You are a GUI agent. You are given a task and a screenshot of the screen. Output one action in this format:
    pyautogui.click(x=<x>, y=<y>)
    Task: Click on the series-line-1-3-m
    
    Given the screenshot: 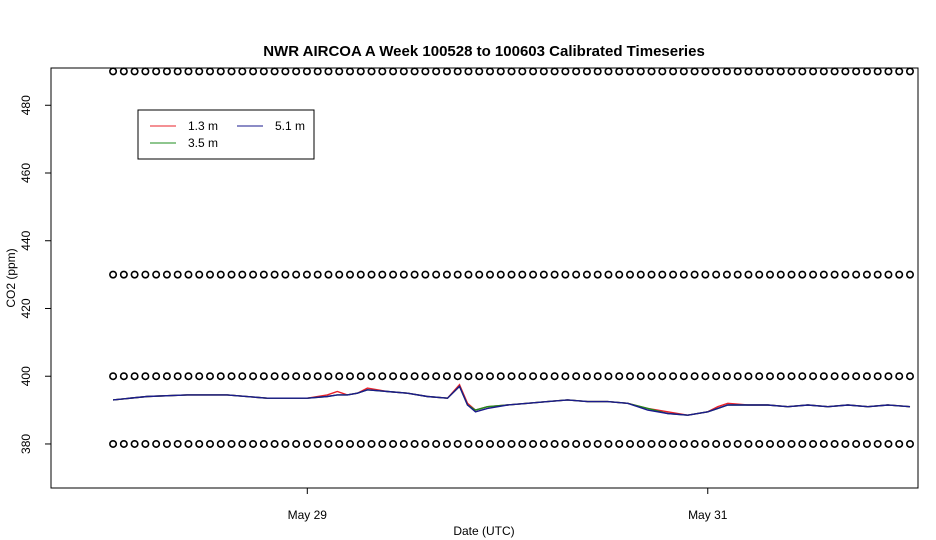 What is the action you would take?
    pyautogui.click(x=512, y=399)
    